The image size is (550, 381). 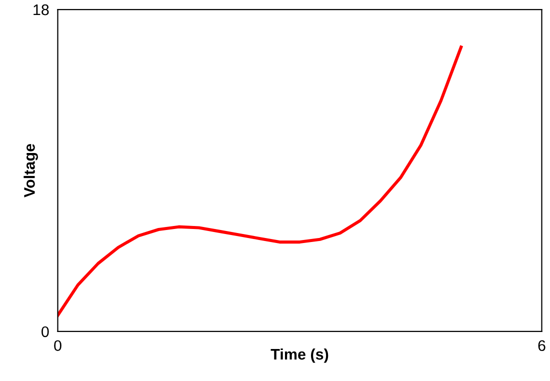 What do you see at coordinates (41, 10) in the screenshot?
I see `y-tick-label: 18` at bounding box center [41, 10].